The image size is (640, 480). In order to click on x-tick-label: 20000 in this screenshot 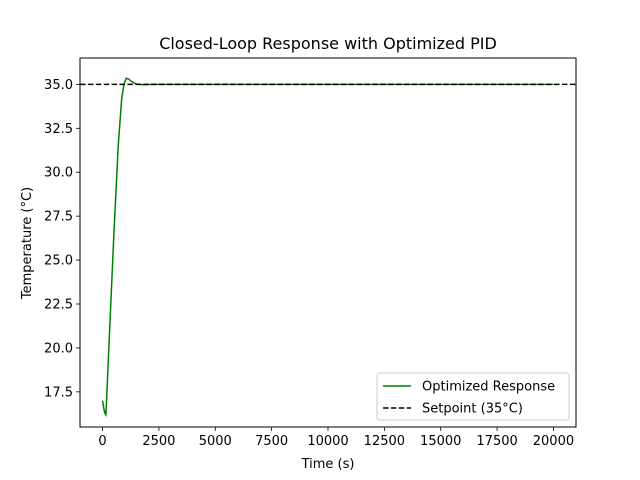, I will do `click(553, 441)`.